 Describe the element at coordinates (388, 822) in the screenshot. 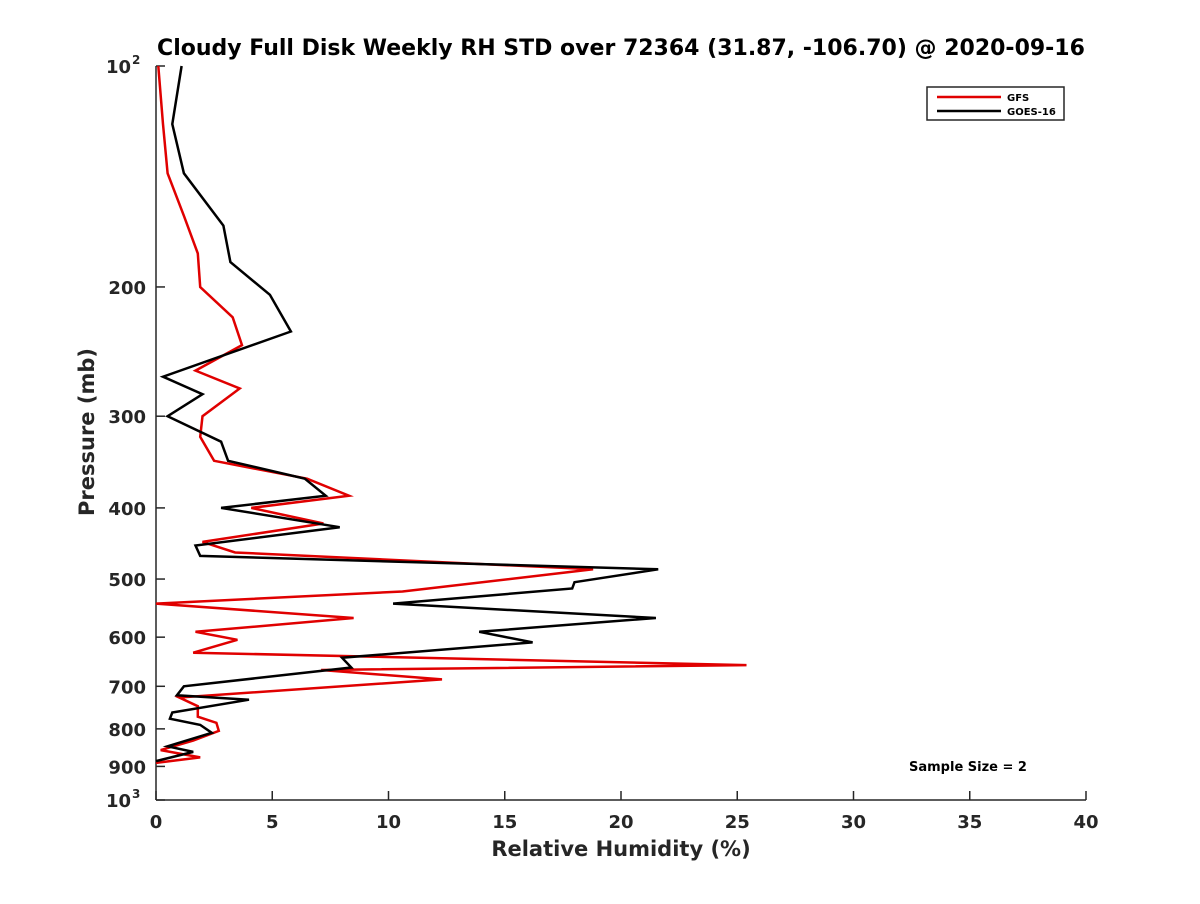

I see `x-tick-label: 10` at that location.